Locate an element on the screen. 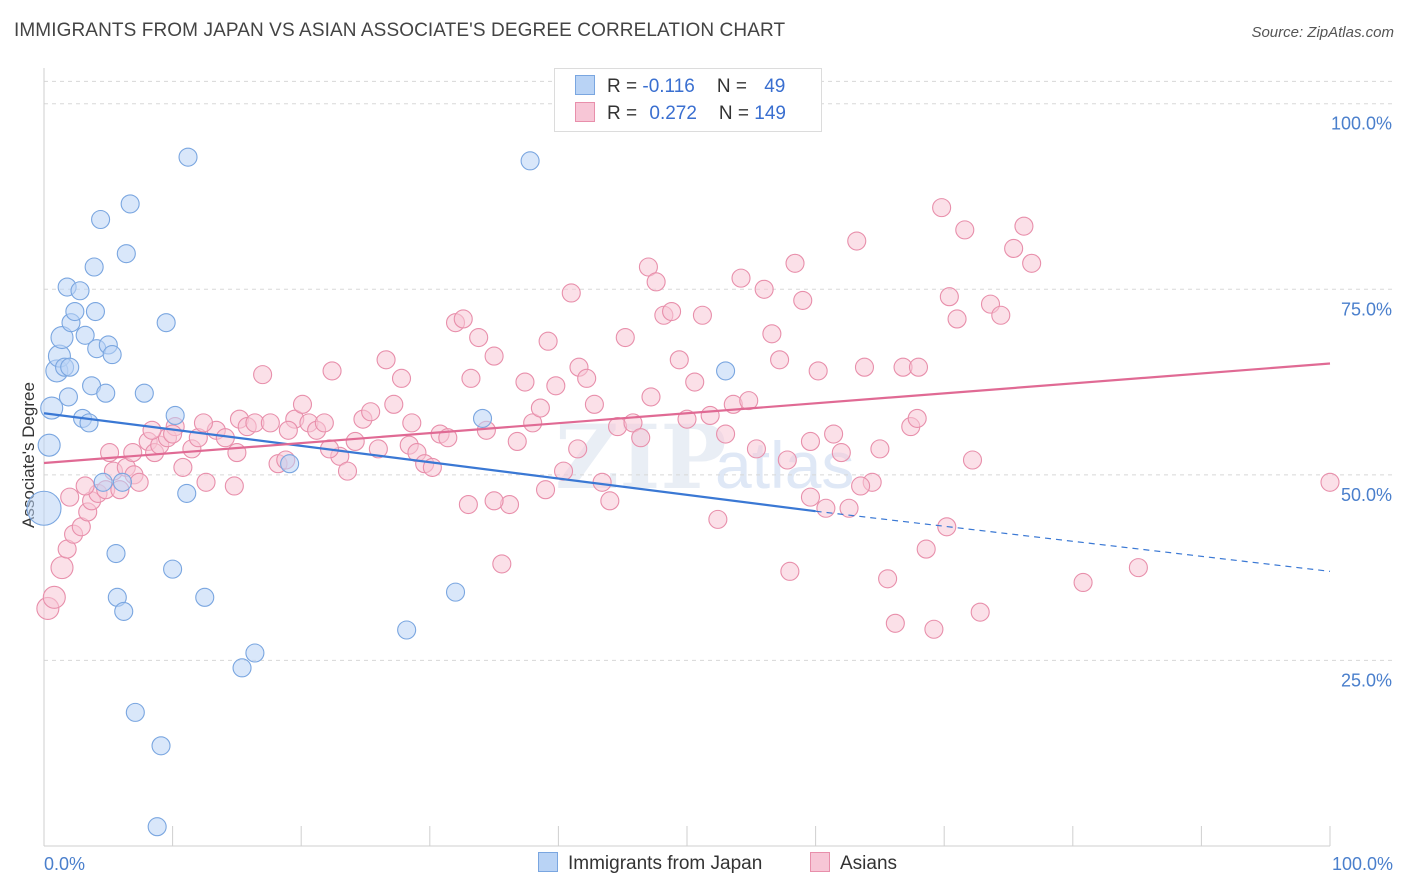 This screenshot has width=1406, height=892. bottom-legend-japan: Immigrants from Japan is located at coordinates (650, 863).